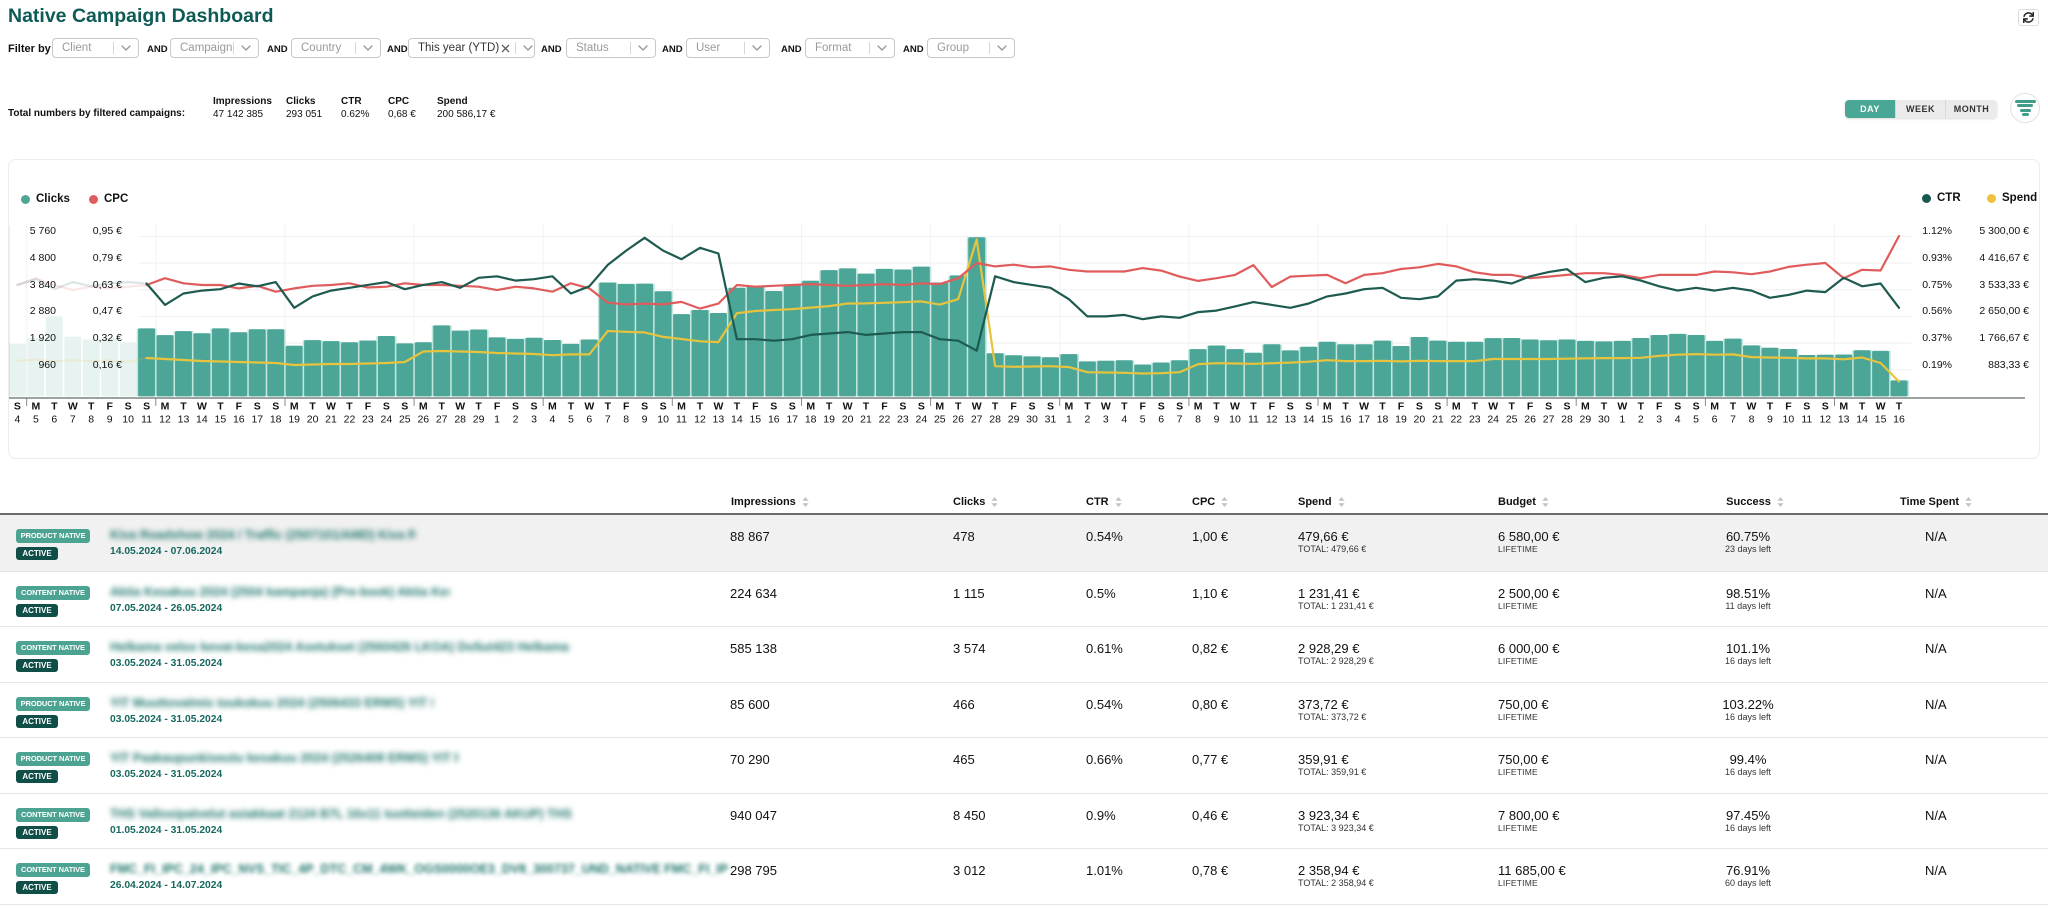  What do you see at coordinates (1327, 420) in the screenshot?
I see `svg-text: 15` at bounding box center [1327, 420].